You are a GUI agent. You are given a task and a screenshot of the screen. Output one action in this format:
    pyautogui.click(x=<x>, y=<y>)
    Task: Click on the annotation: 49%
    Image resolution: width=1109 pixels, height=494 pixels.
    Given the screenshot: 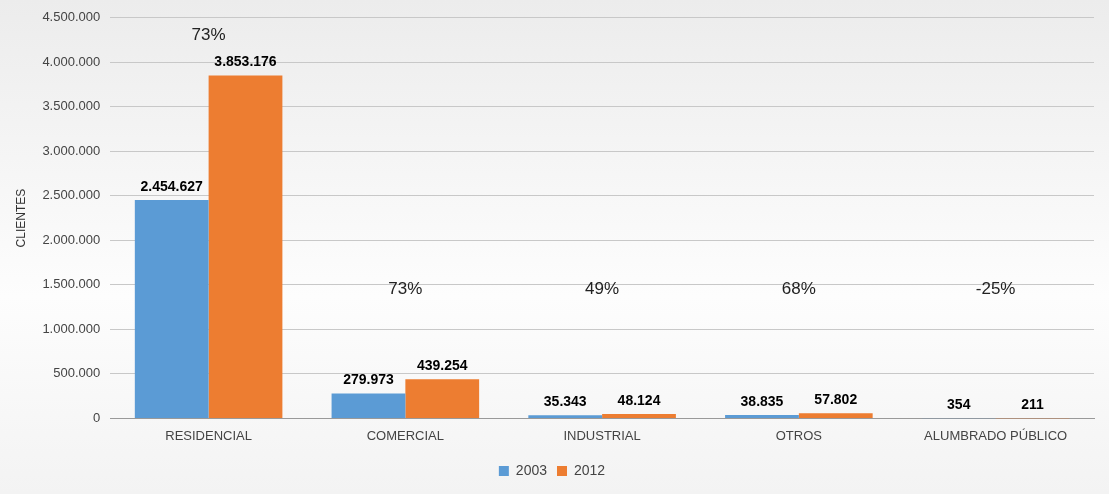 What is the action you would take?
    pyautogui.click(x=602, y=289)
    